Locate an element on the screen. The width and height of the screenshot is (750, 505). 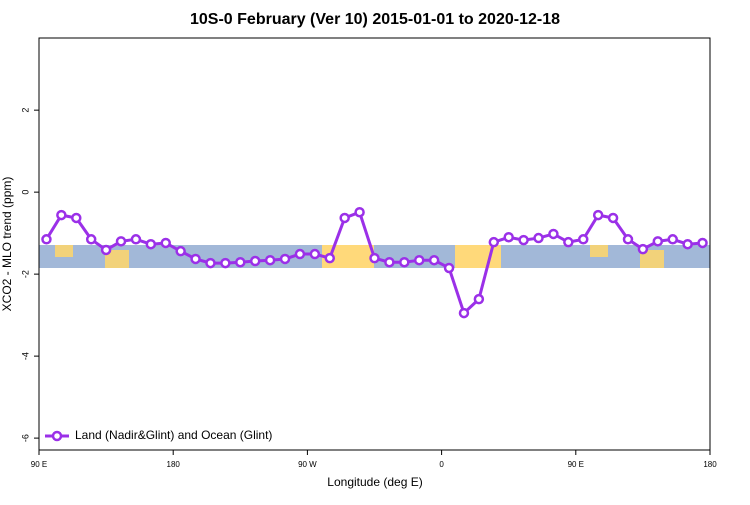
y-tick-label: -2 is located at coordinates (25, 274).